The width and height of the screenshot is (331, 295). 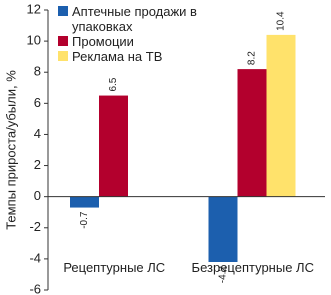 What do you see at coordinates (117, 56) in the screenshot?
I see `legend-label: Реклама на ТВ` at bounding box center [117, 56].